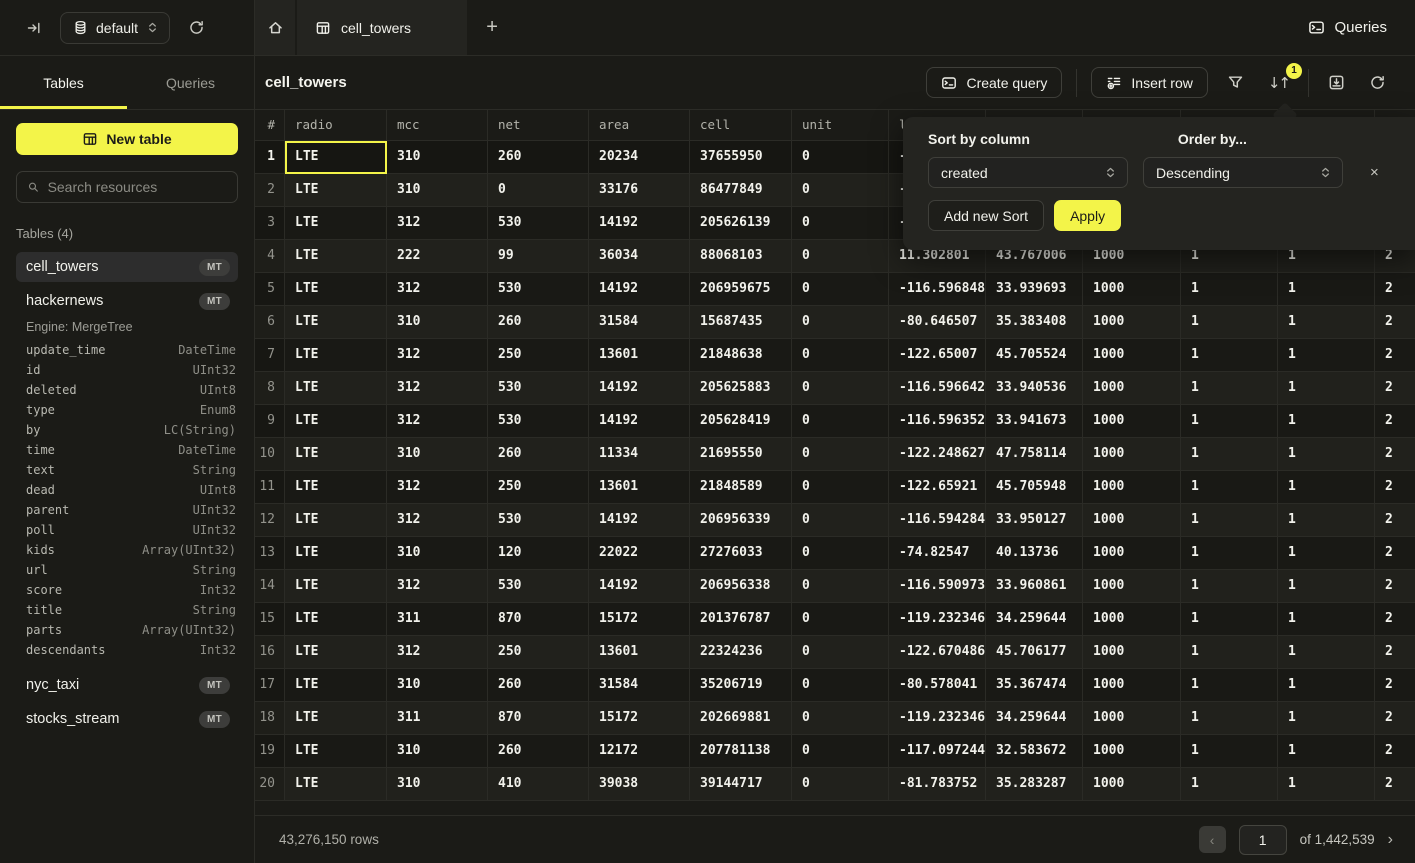 The image size is (1415, 863). I want to click on table-cell: -122.65007, so click(937, 355).